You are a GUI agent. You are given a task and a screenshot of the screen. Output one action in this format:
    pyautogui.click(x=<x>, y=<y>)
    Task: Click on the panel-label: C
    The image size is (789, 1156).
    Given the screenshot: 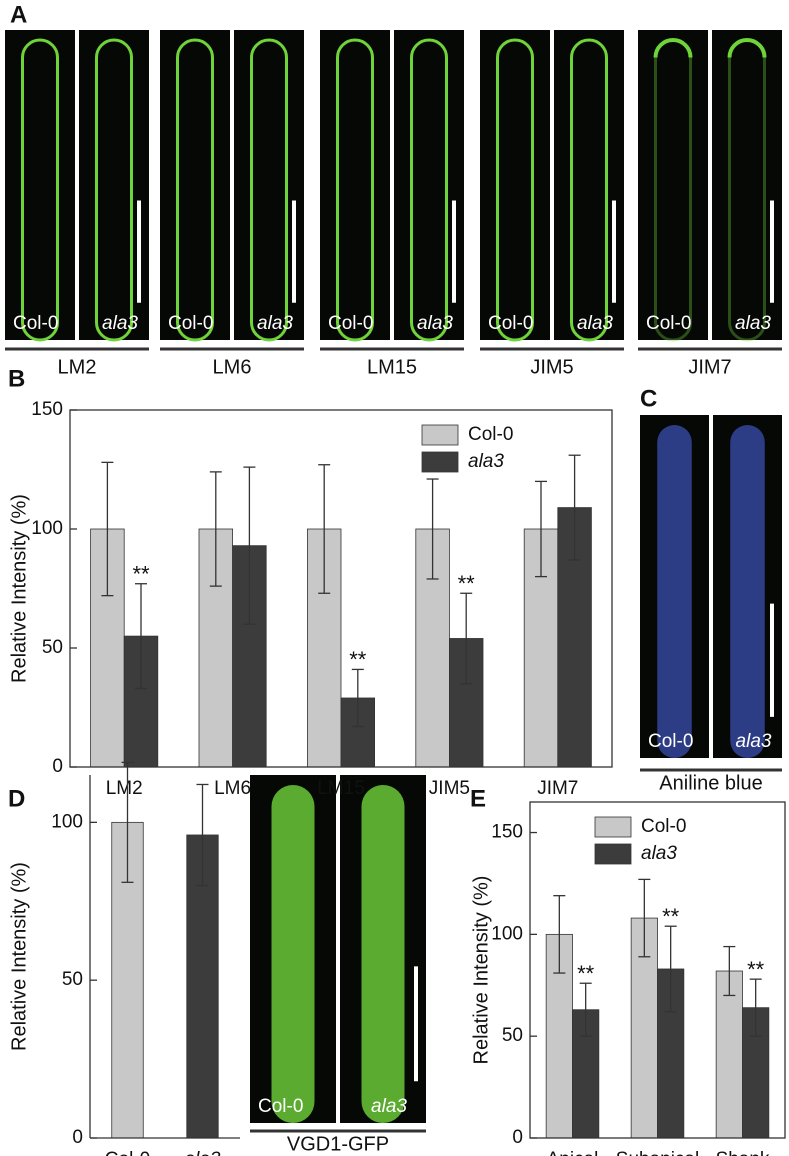 What is the action you would take?
    pyautogui.click(x=648, y=398)
    